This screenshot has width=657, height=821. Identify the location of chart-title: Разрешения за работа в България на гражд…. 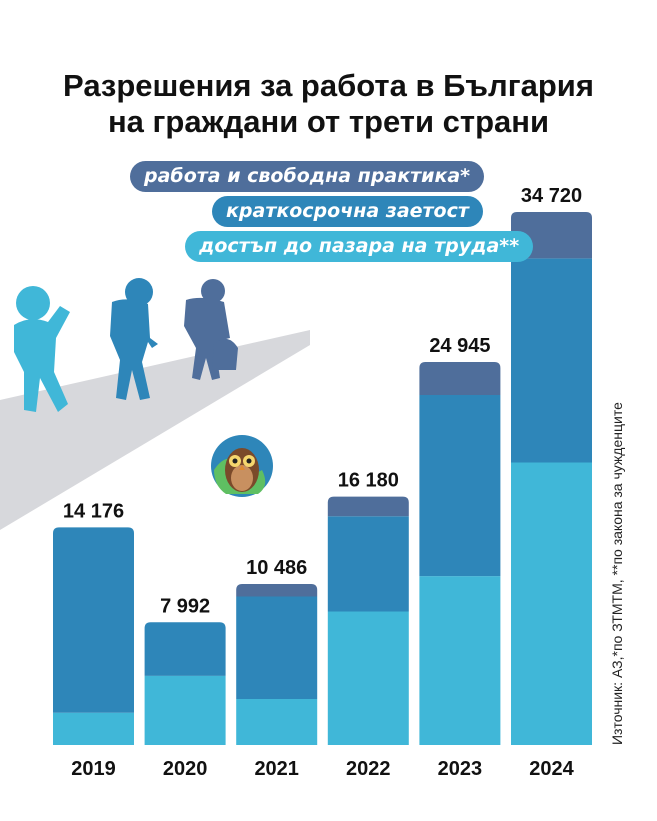
(328, 104).